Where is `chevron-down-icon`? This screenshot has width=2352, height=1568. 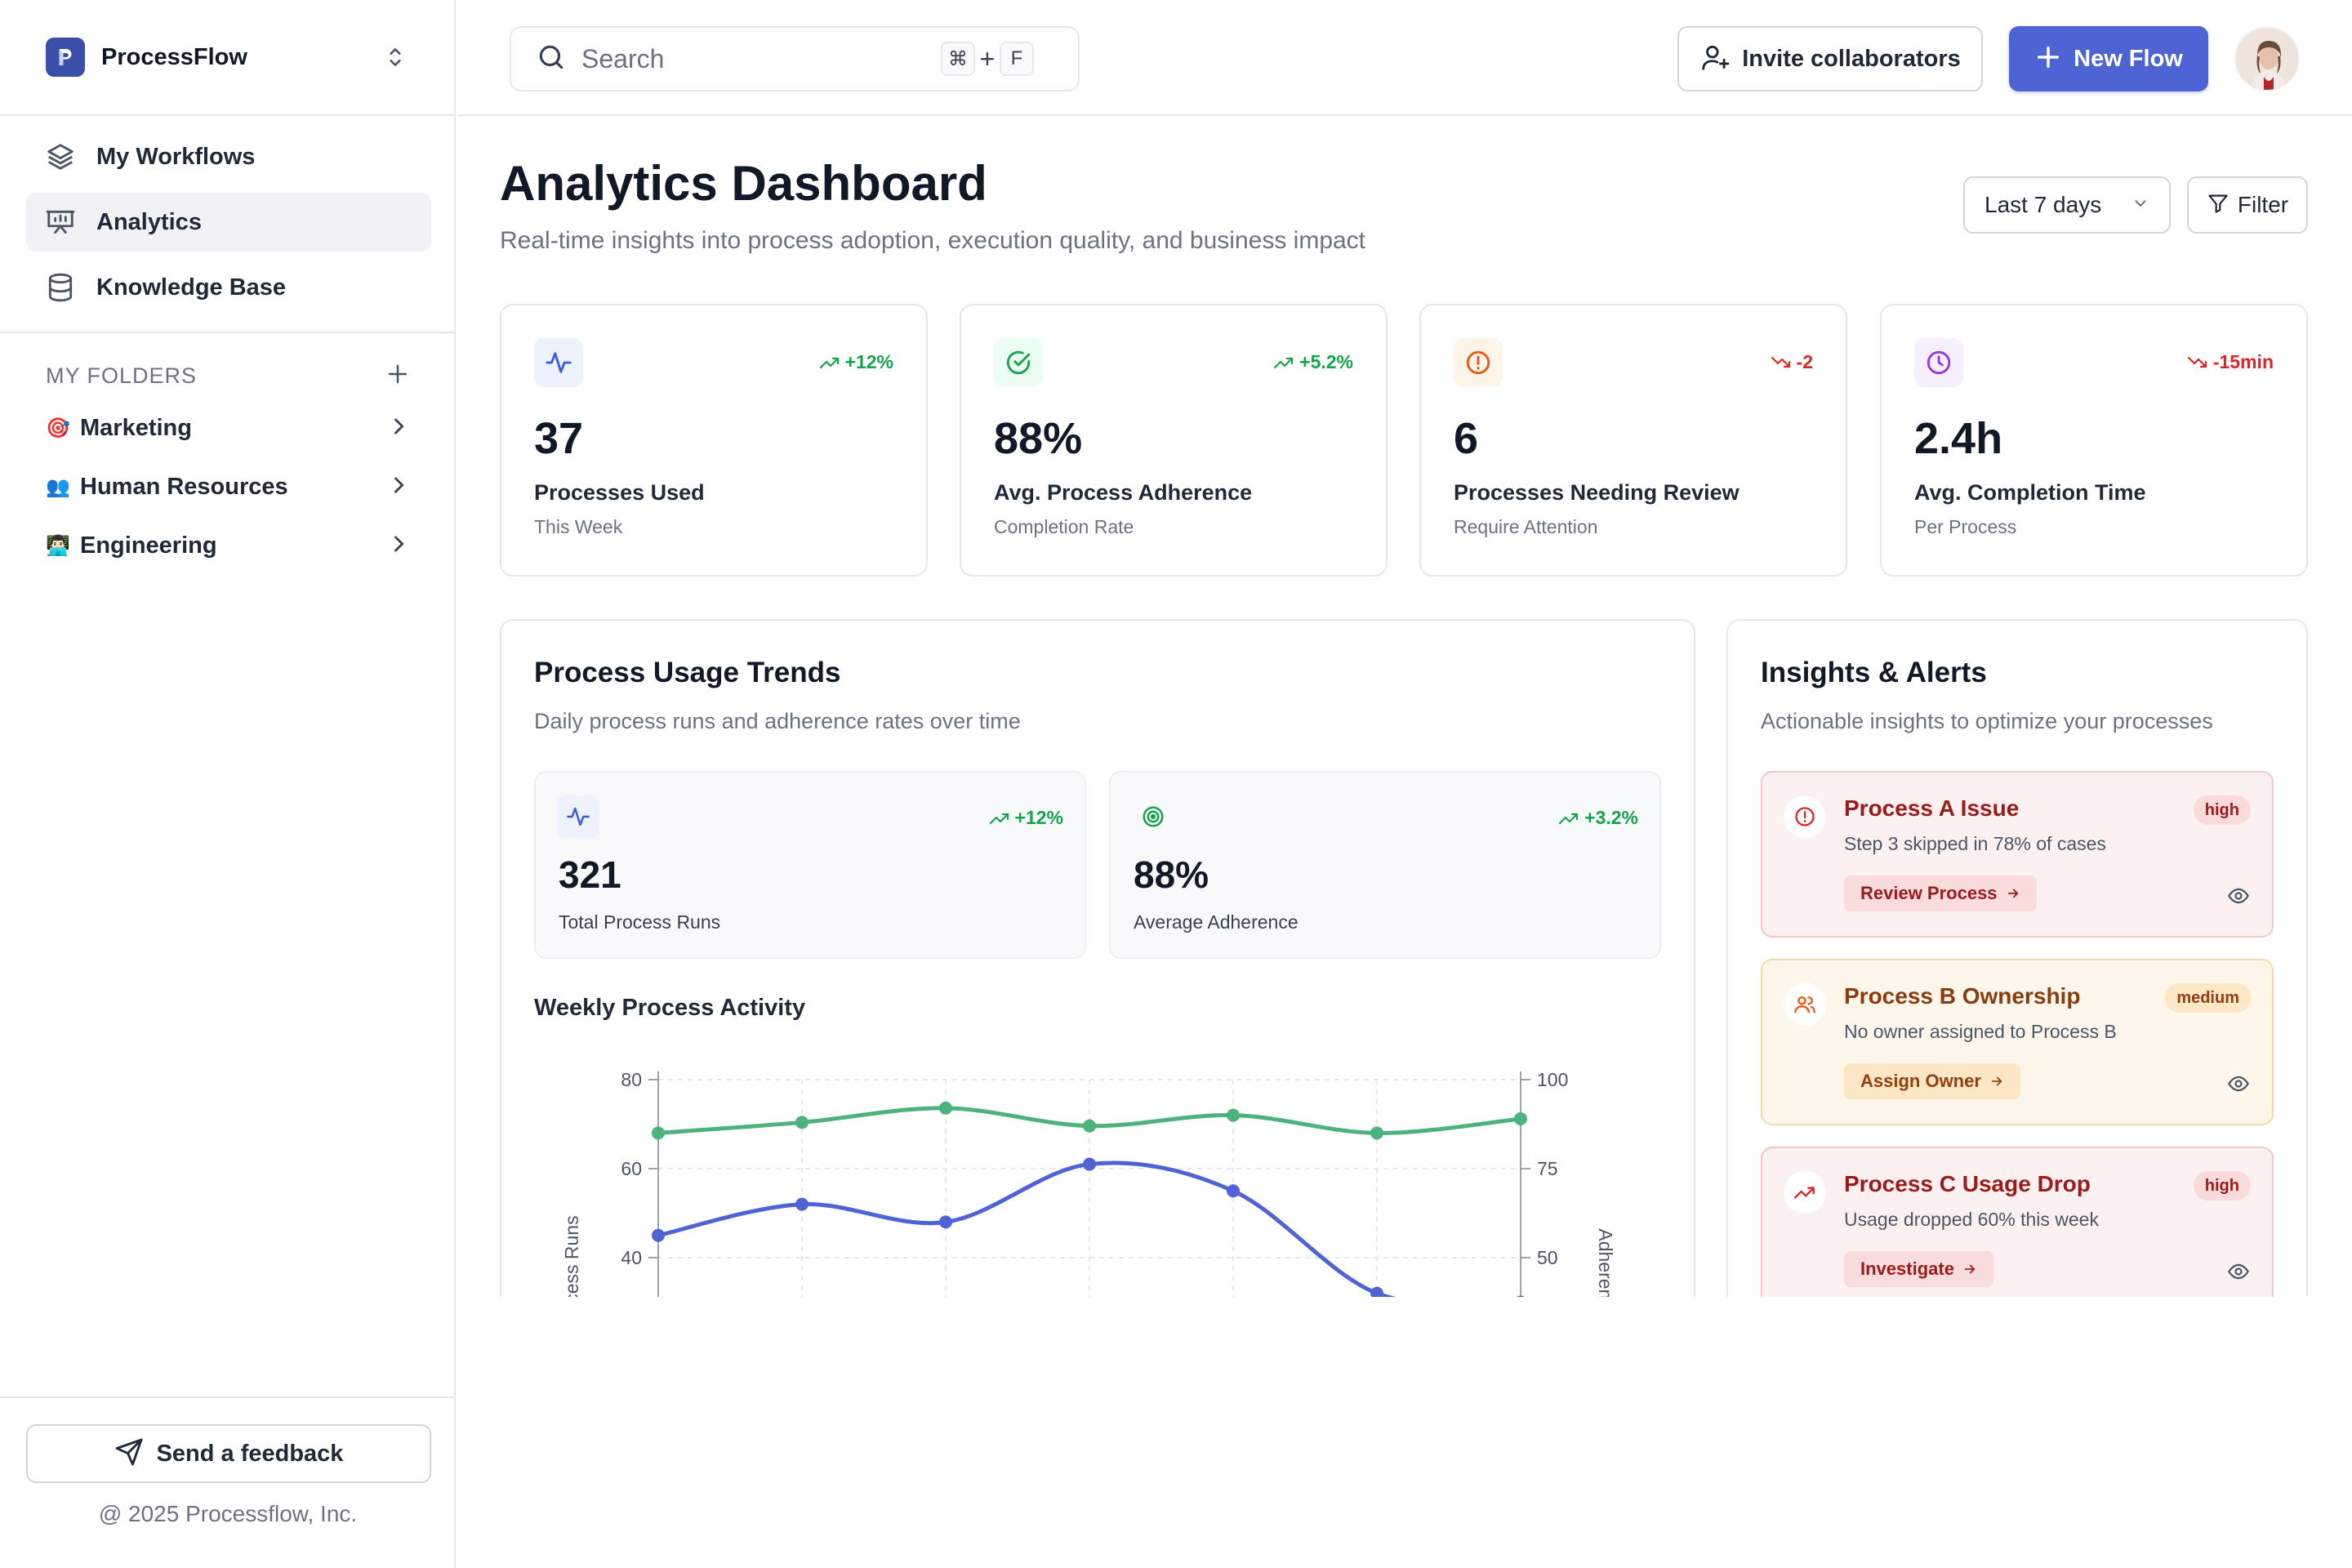 chevron-down-icon is located at coordinates (2140, 205).